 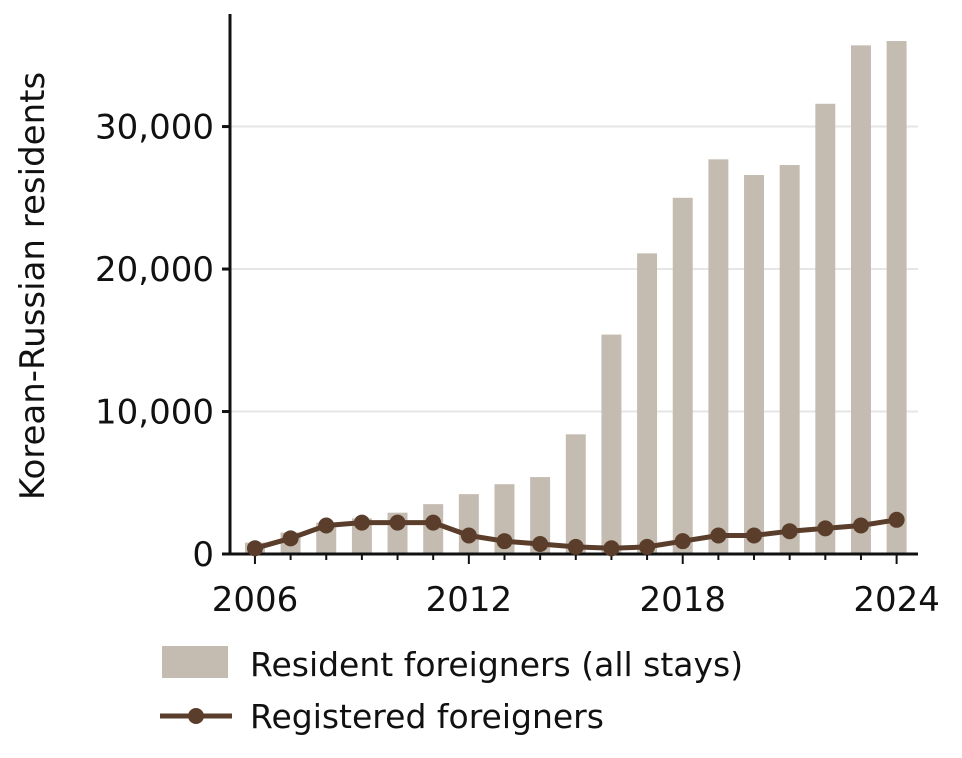 I want to click on registered-point-2016, so click(x=611, y=548).